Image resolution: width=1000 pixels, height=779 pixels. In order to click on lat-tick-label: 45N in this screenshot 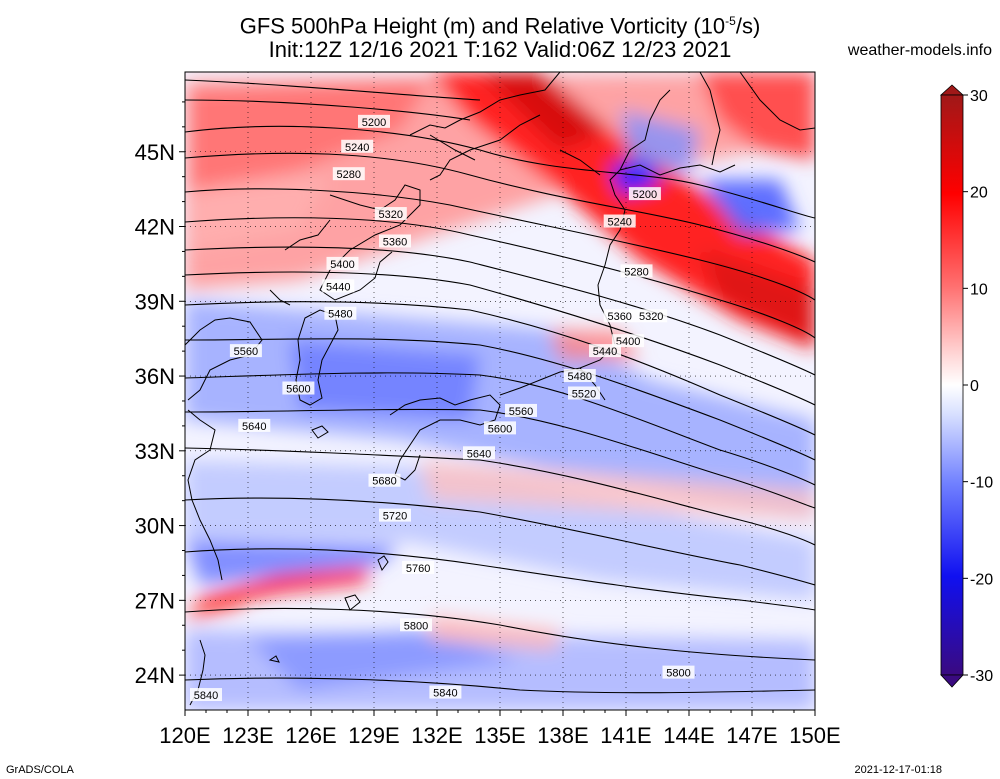, I will do `click(155, 152)`.